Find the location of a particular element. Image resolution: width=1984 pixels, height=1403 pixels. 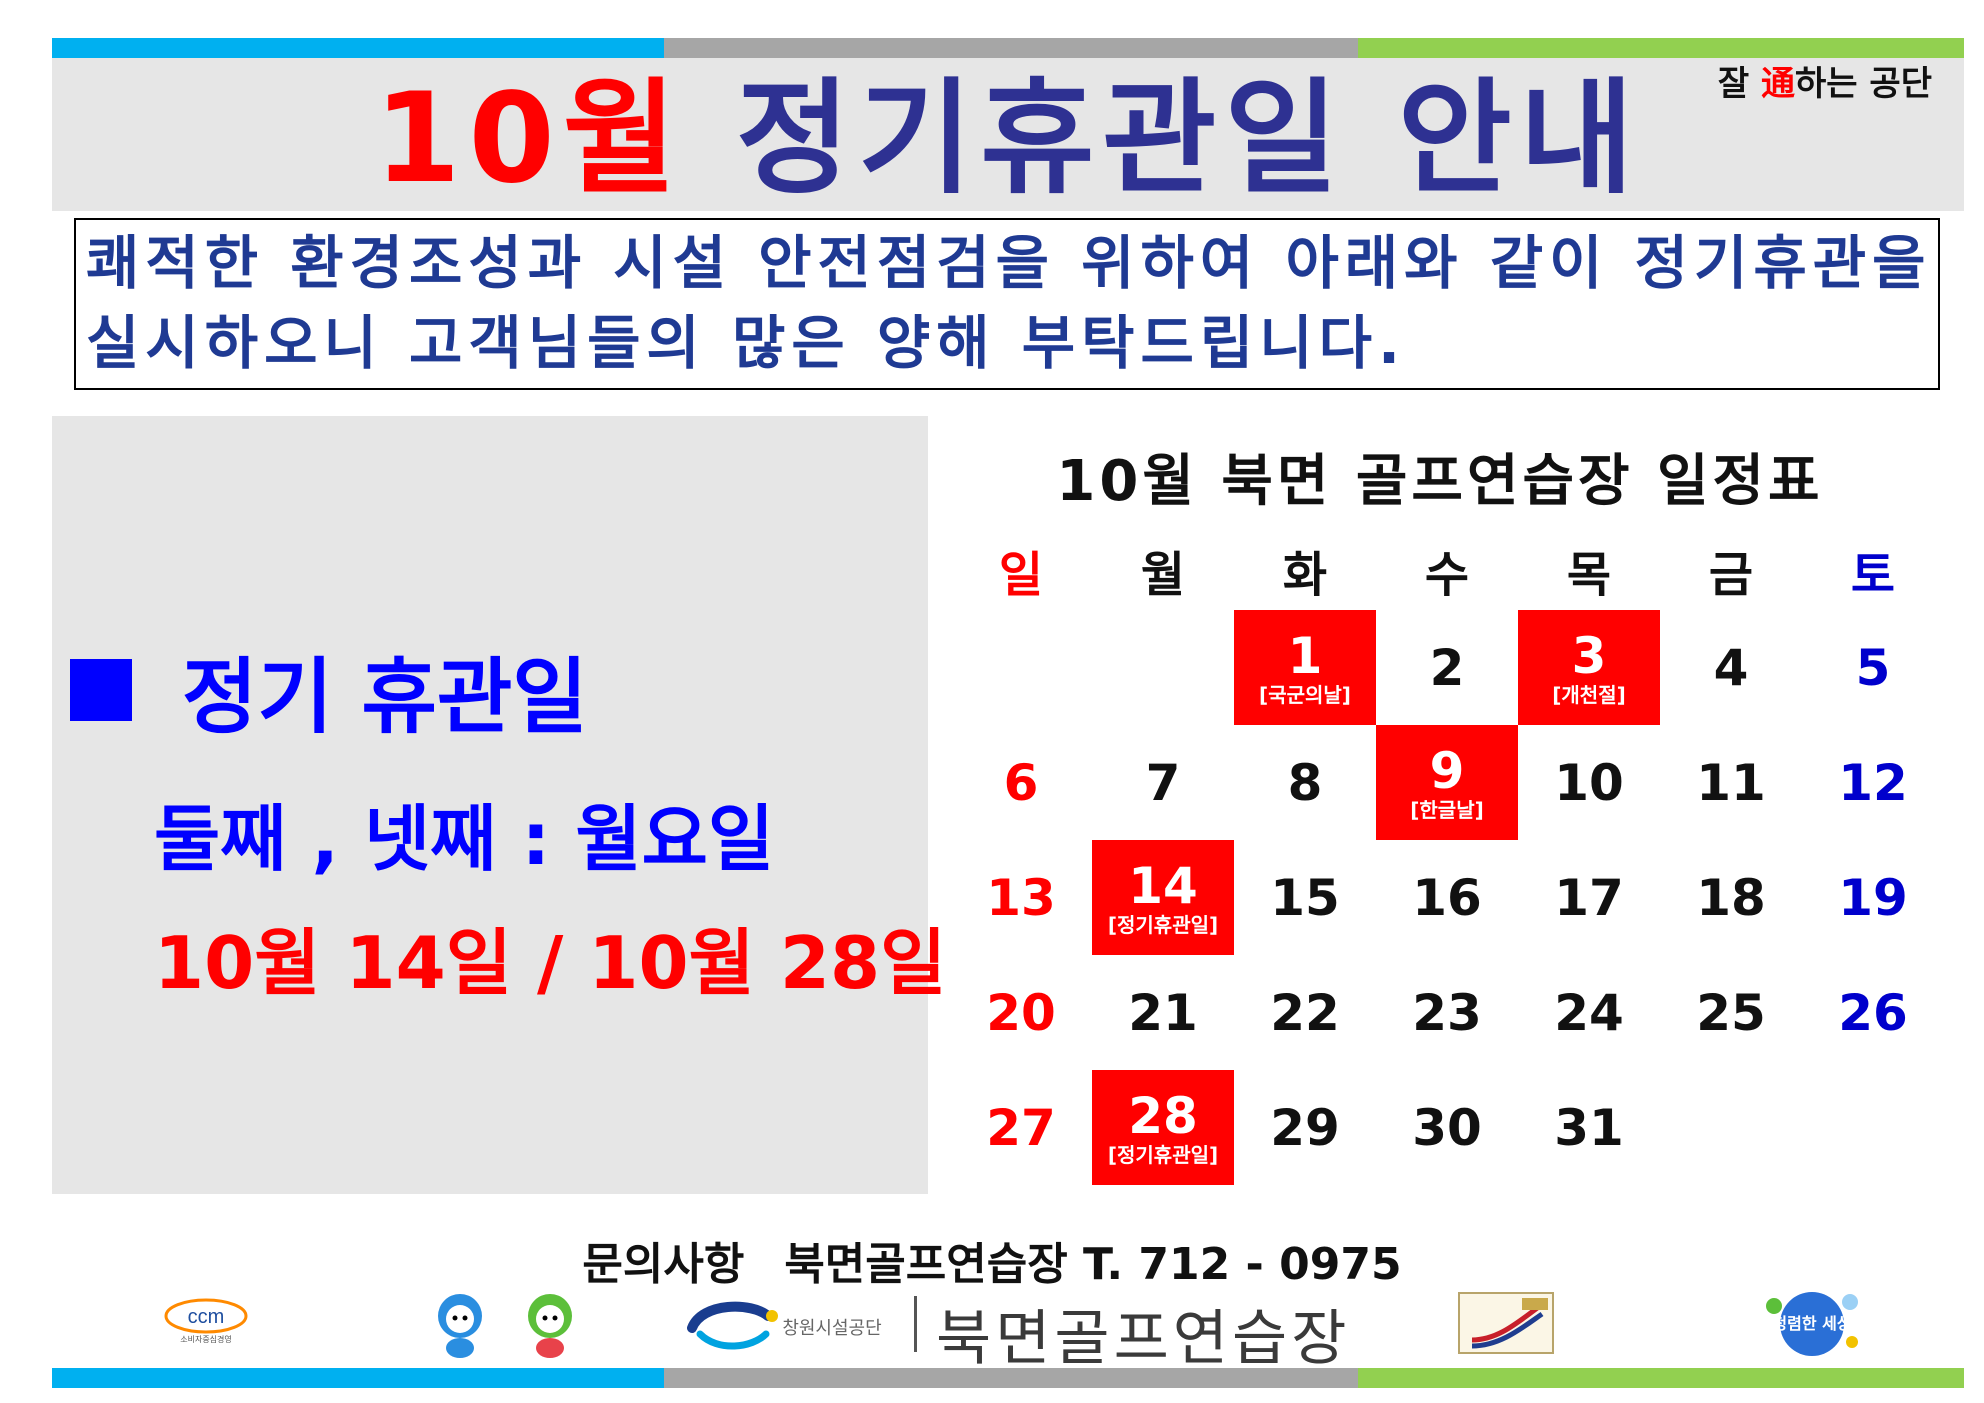

closed-heading: 정기 휴관일 is located at coordinates (329, 689).